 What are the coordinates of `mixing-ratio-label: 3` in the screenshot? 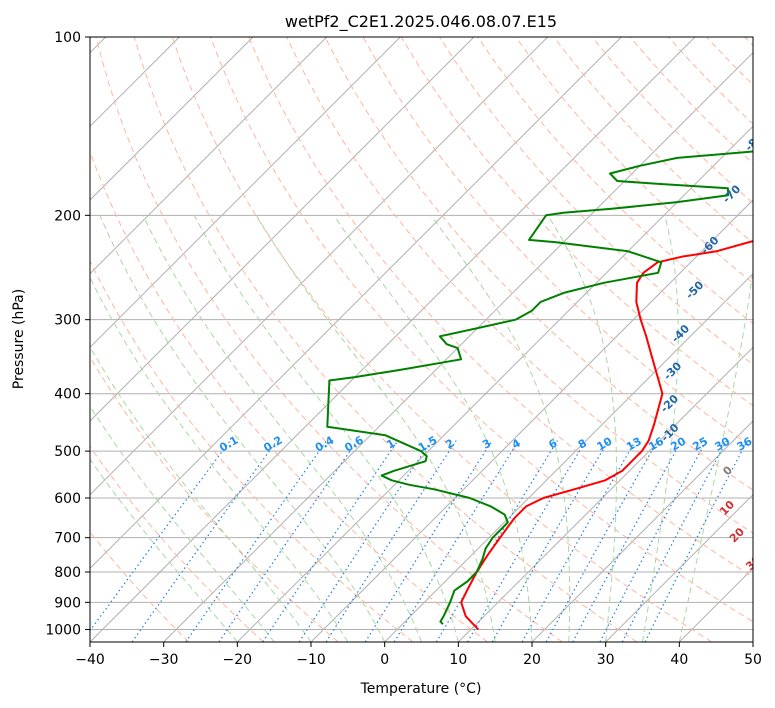 It's located at (486, 444).